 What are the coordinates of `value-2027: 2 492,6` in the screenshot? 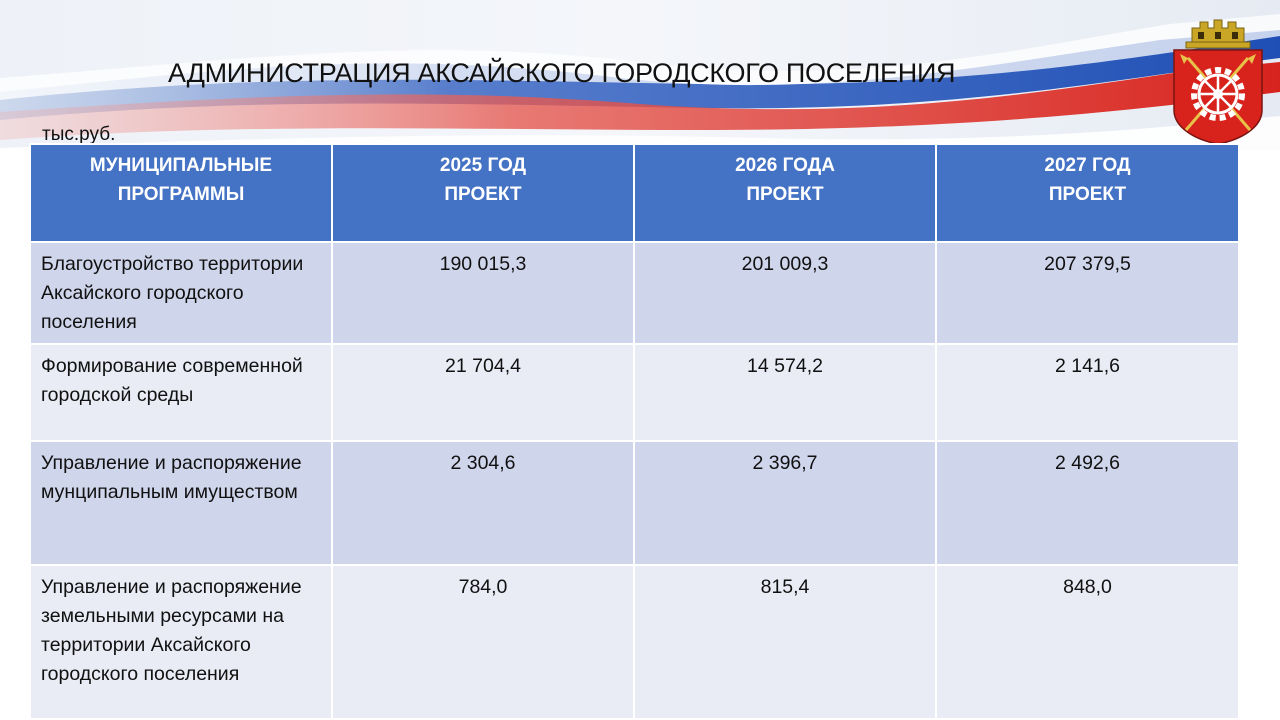 It's located at (1087, 503).